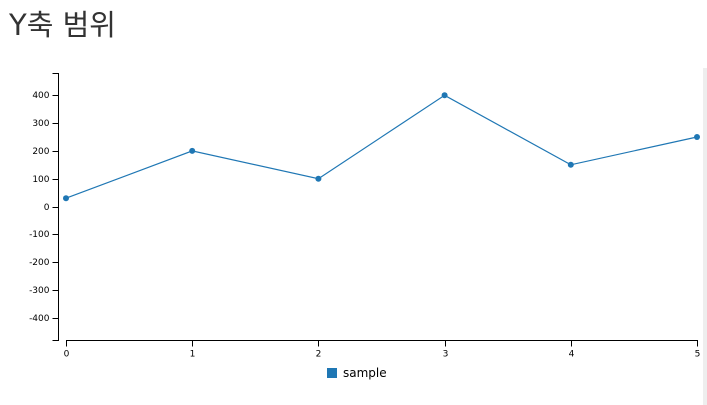 The height and width of the screenshot is (405, 707). What do you see at coordinates (40, 152) in the screenshot?
I see `y-tick-label: 200` at bounding box center [40, 152].